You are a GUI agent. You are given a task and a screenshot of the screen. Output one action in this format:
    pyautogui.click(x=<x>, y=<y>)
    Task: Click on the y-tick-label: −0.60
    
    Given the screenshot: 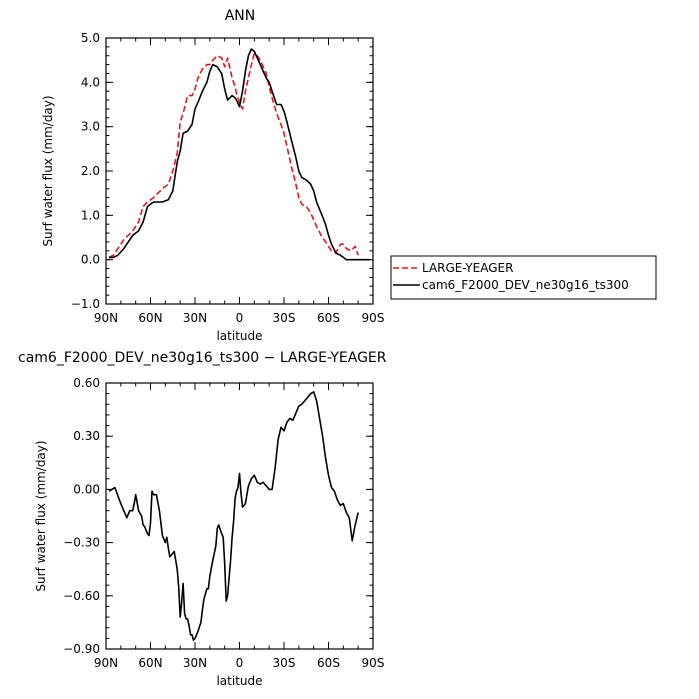 What is the action you would take?
    pyautogui.click(x=81, y=596)
    